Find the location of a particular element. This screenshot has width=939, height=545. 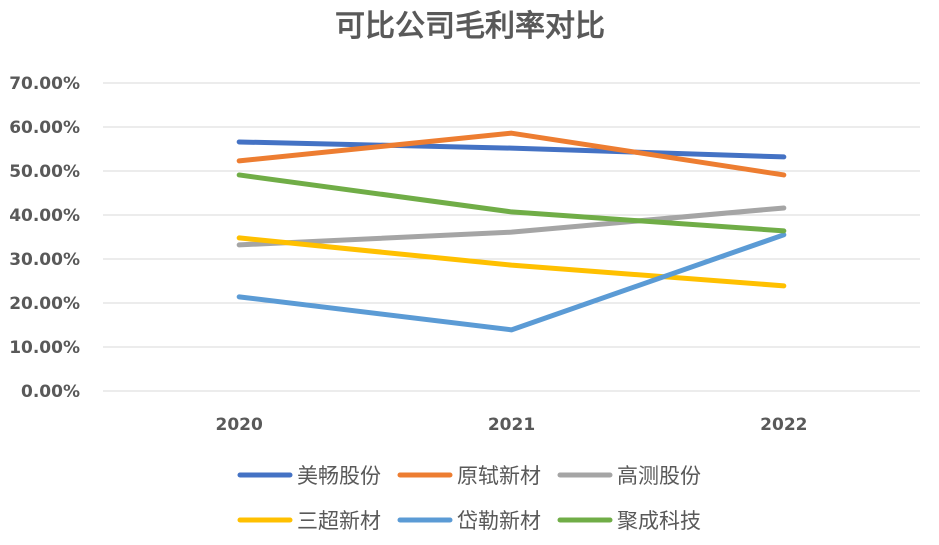

legend-item: 聚成科技 is located at coordinates (629, 521).